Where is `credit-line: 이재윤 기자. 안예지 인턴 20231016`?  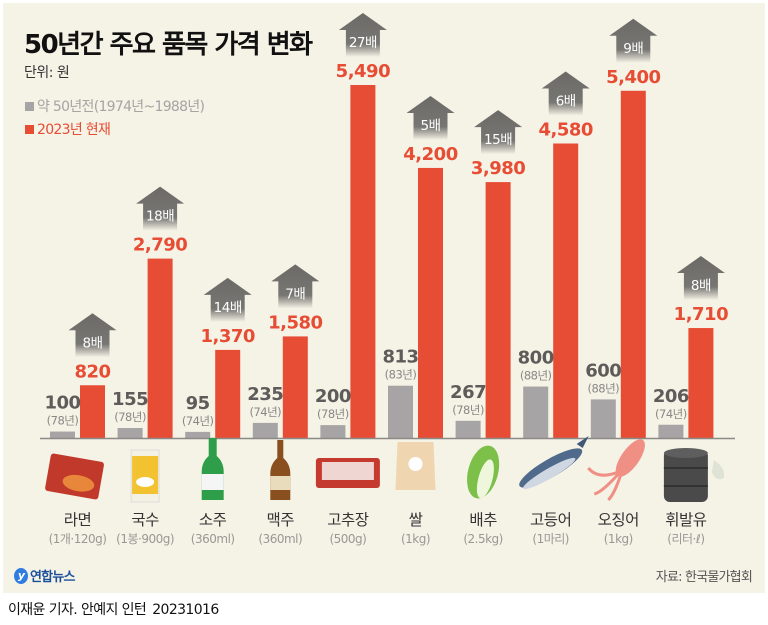 credit-line: 이재윤 기자. 안예지 인턴 20231016 is located at coordinates (113, 609).